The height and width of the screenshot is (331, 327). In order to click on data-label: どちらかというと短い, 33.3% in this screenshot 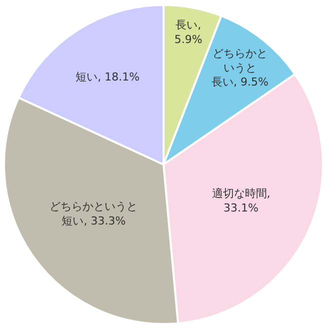, I will do `click(94, 214)`.